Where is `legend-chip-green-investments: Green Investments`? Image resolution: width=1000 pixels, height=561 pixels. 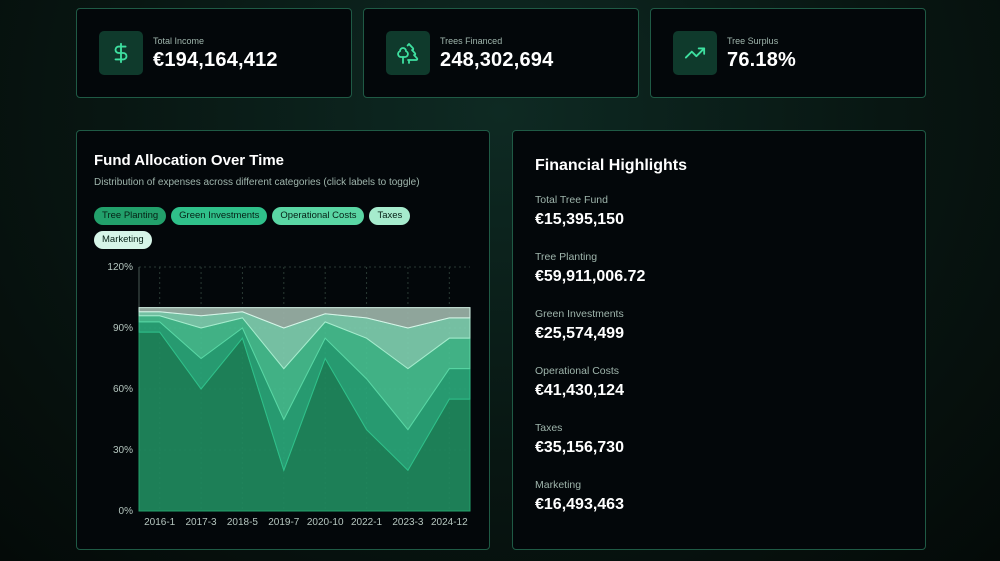
legend-chip-green-investments: Green Investments is located at coordinates (219, 216).